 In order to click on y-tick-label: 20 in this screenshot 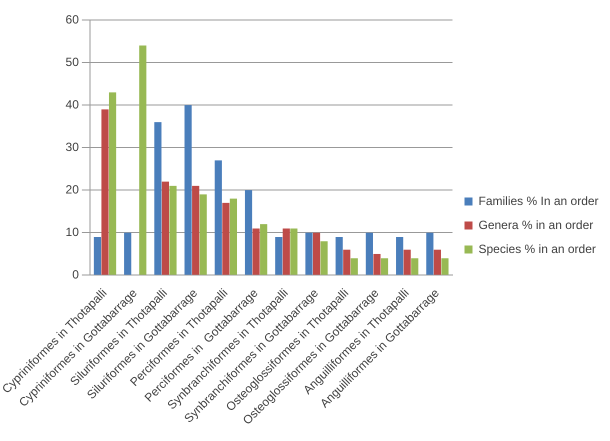, I will do `click(73, 189)`.